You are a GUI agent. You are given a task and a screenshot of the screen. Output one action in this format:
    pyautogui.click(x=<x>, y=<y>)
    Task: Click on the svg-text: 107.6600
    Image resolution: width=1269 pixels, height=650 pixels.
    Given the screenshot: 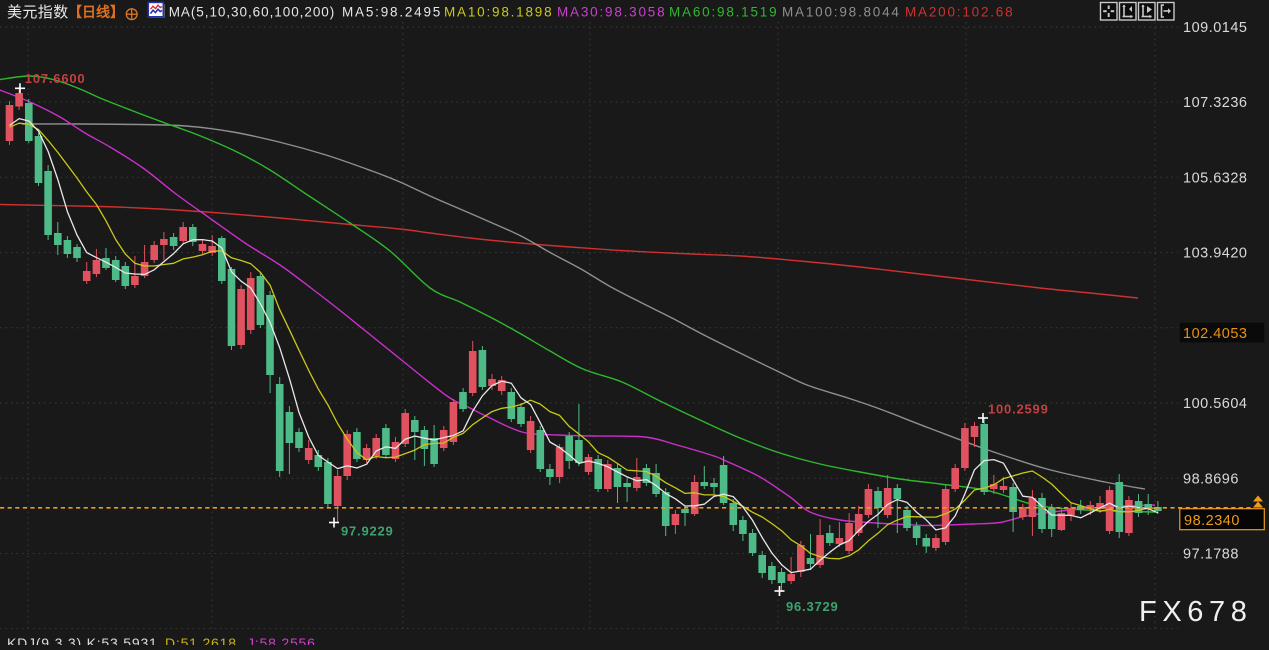 What is the action you would take?
    pyautogui.click(x=55, y=78)
    